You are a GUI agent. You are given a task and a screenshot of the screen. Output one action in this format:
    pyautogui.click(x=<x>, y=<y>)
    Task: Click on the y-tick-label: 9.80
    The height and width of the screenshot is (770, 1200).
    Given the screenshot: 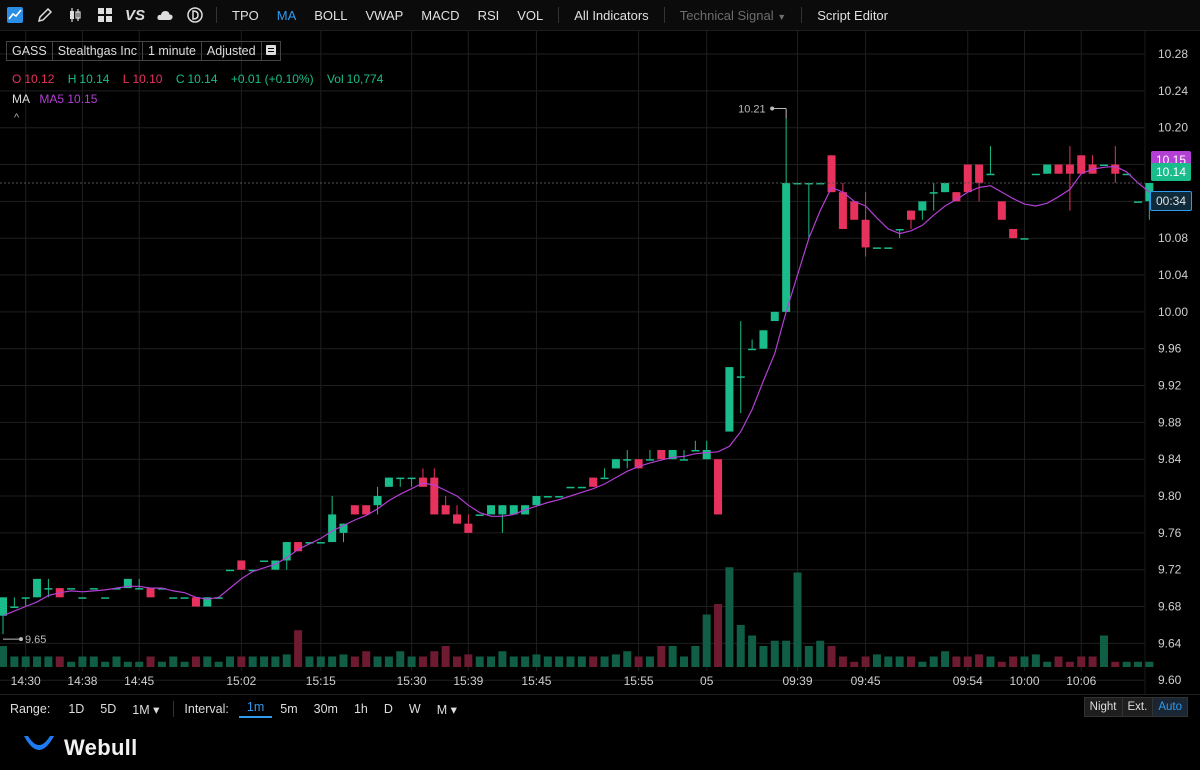 What is the action you would take?
    pyautogui.click(x=1170, y=496)
    